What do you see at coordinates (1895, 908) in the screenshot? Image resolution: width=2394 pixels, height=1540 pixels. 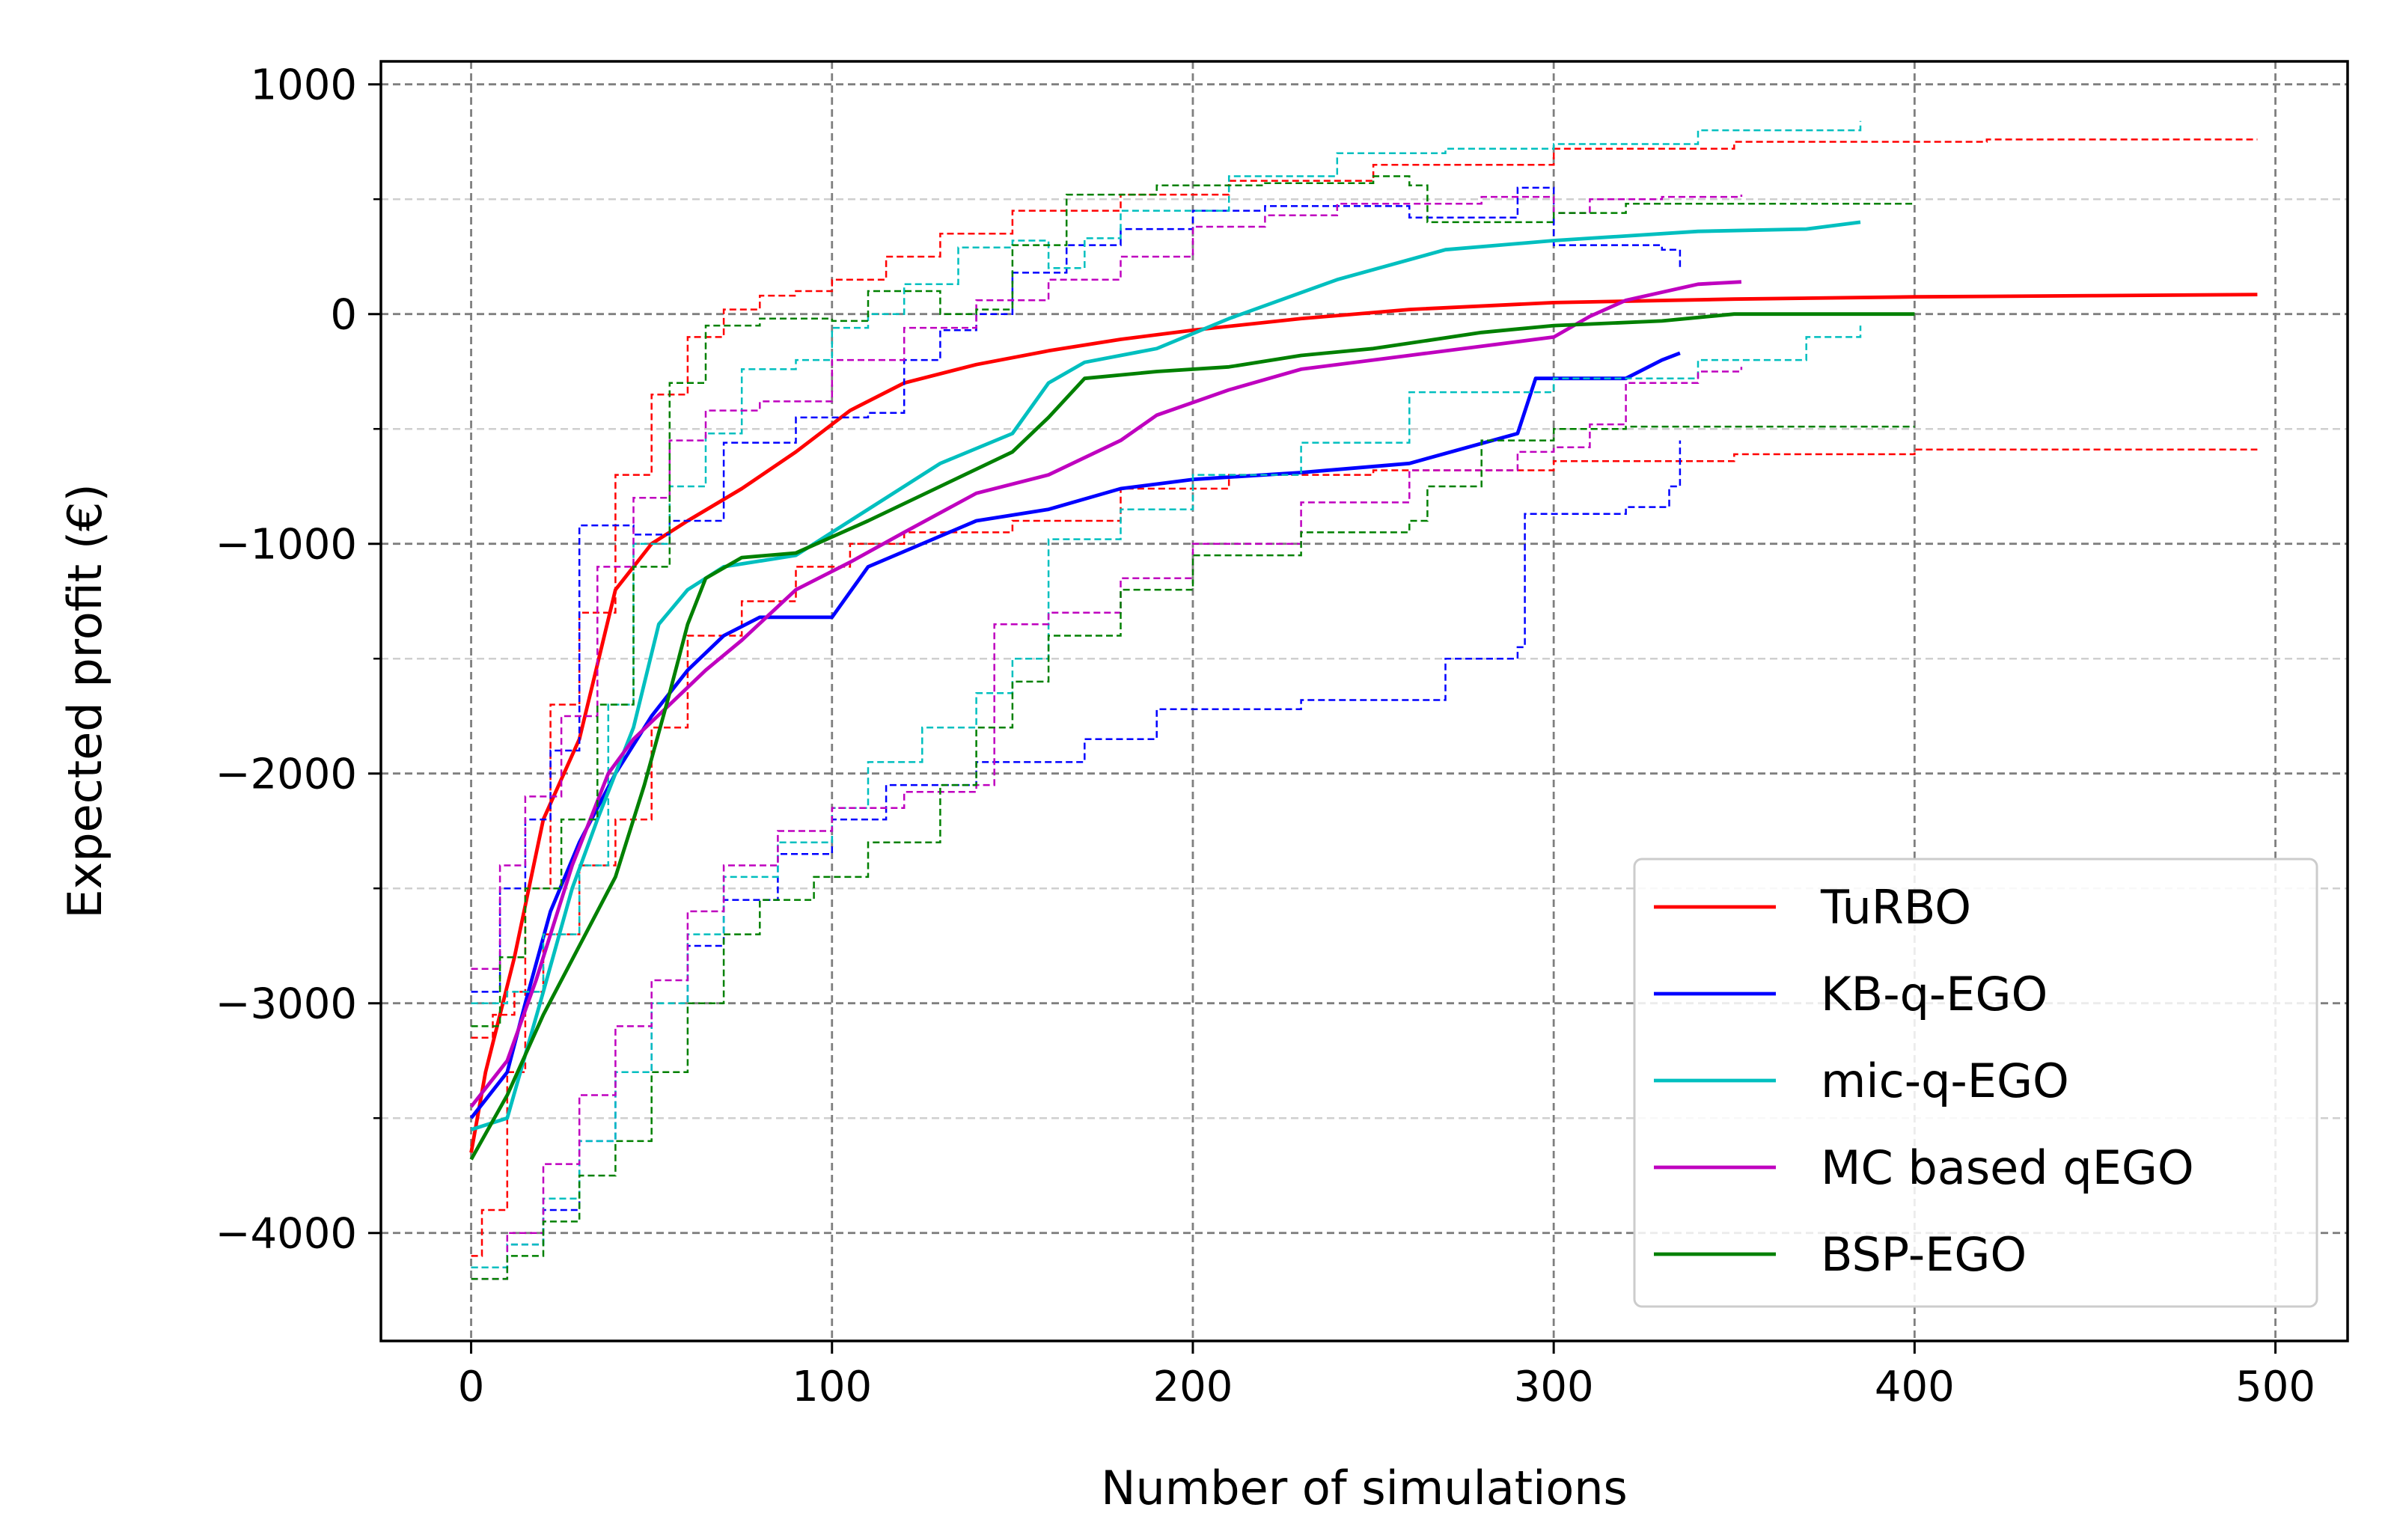 I see `legend-label-turbo: TuRBO` at bounding box center [1895, 908].